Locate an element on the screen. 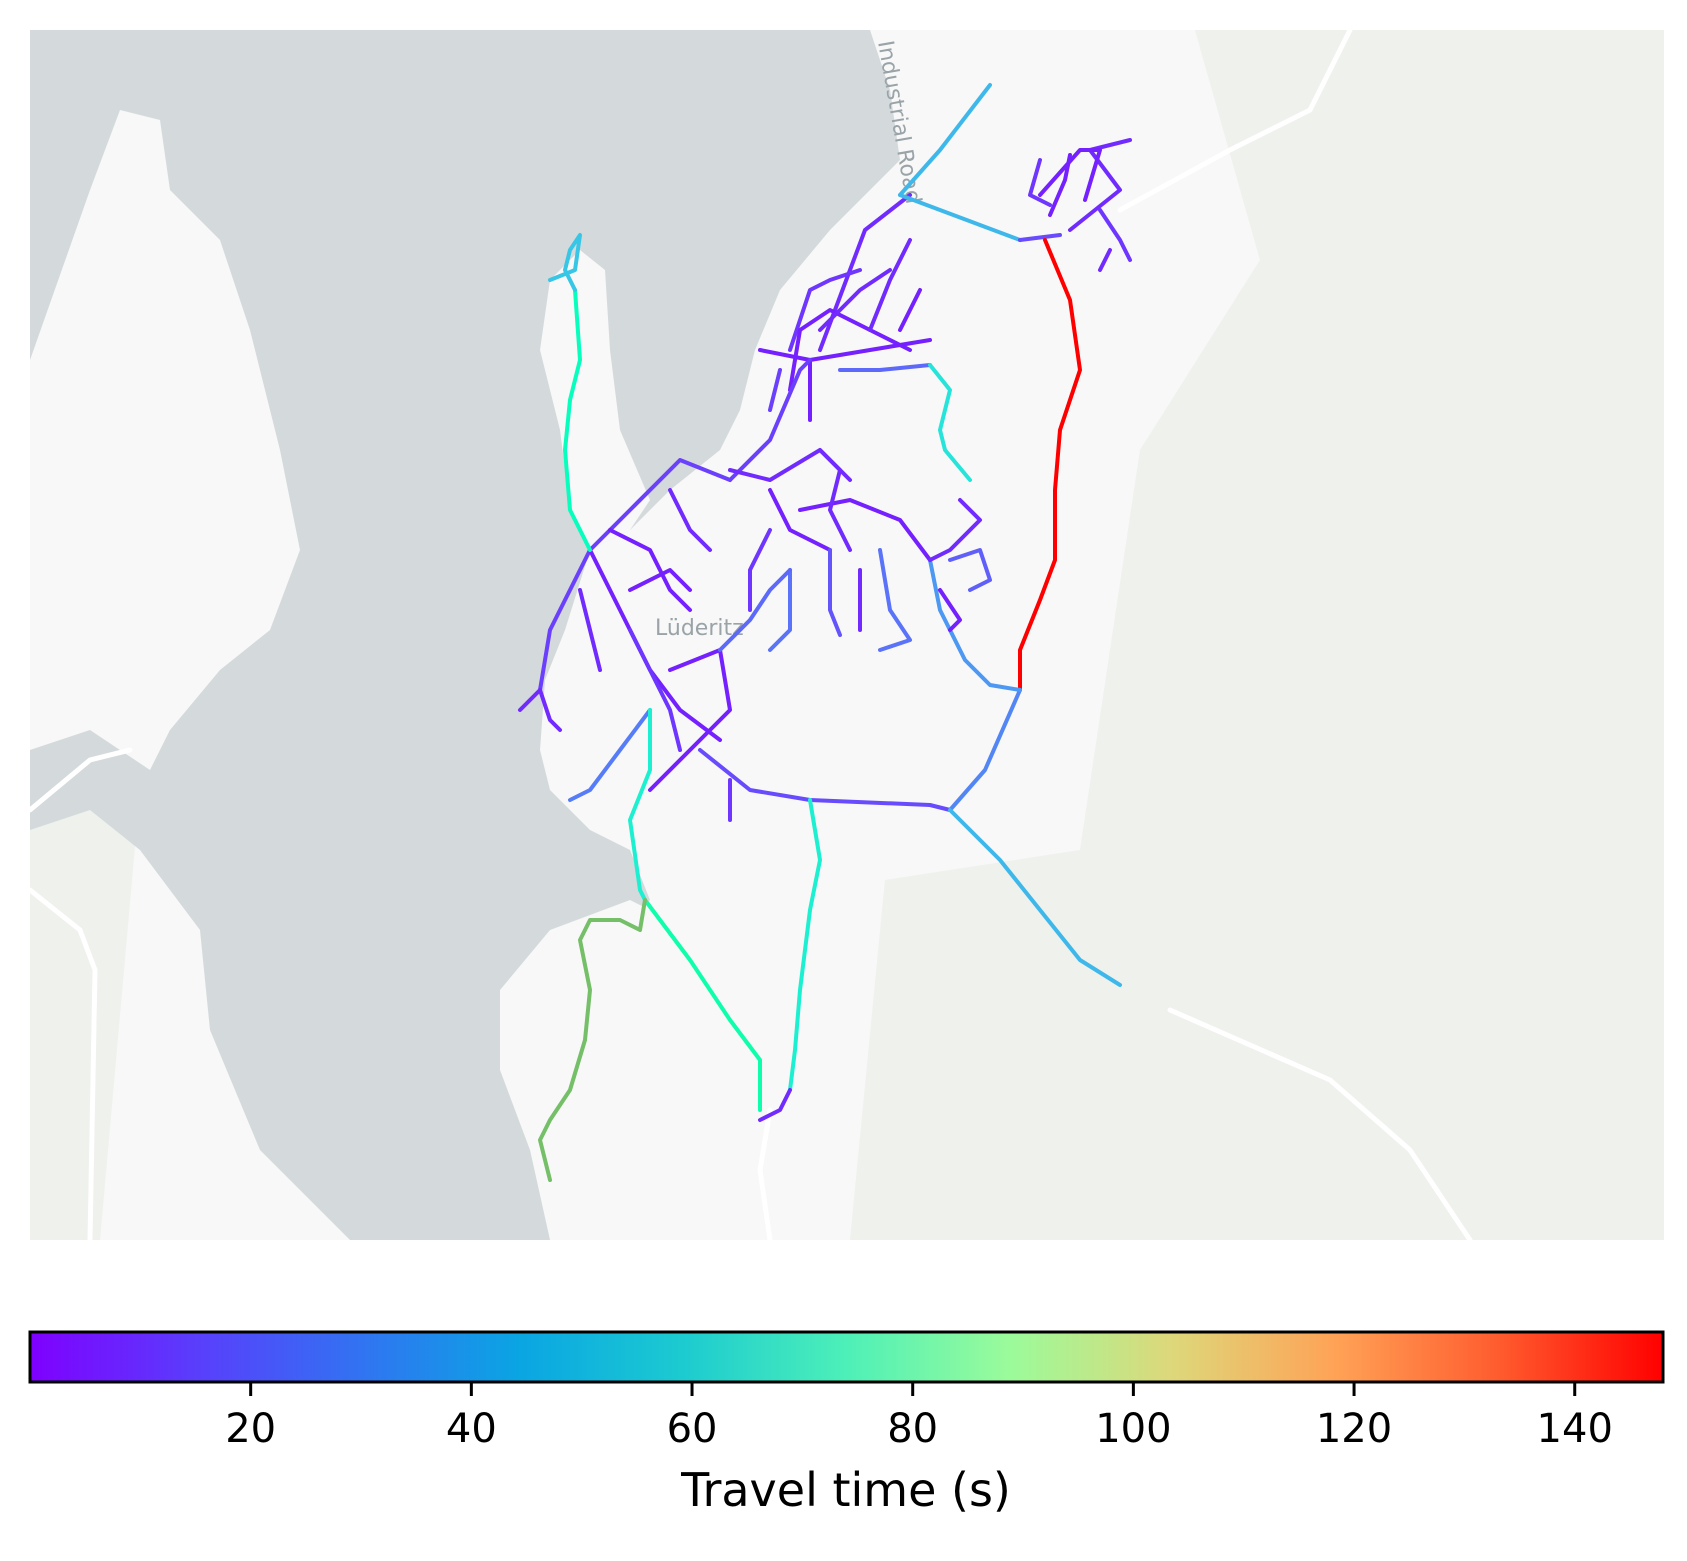 The width and height of the screenshot is (1687, 1561). park-area-west is located at coordinates (85, 995).